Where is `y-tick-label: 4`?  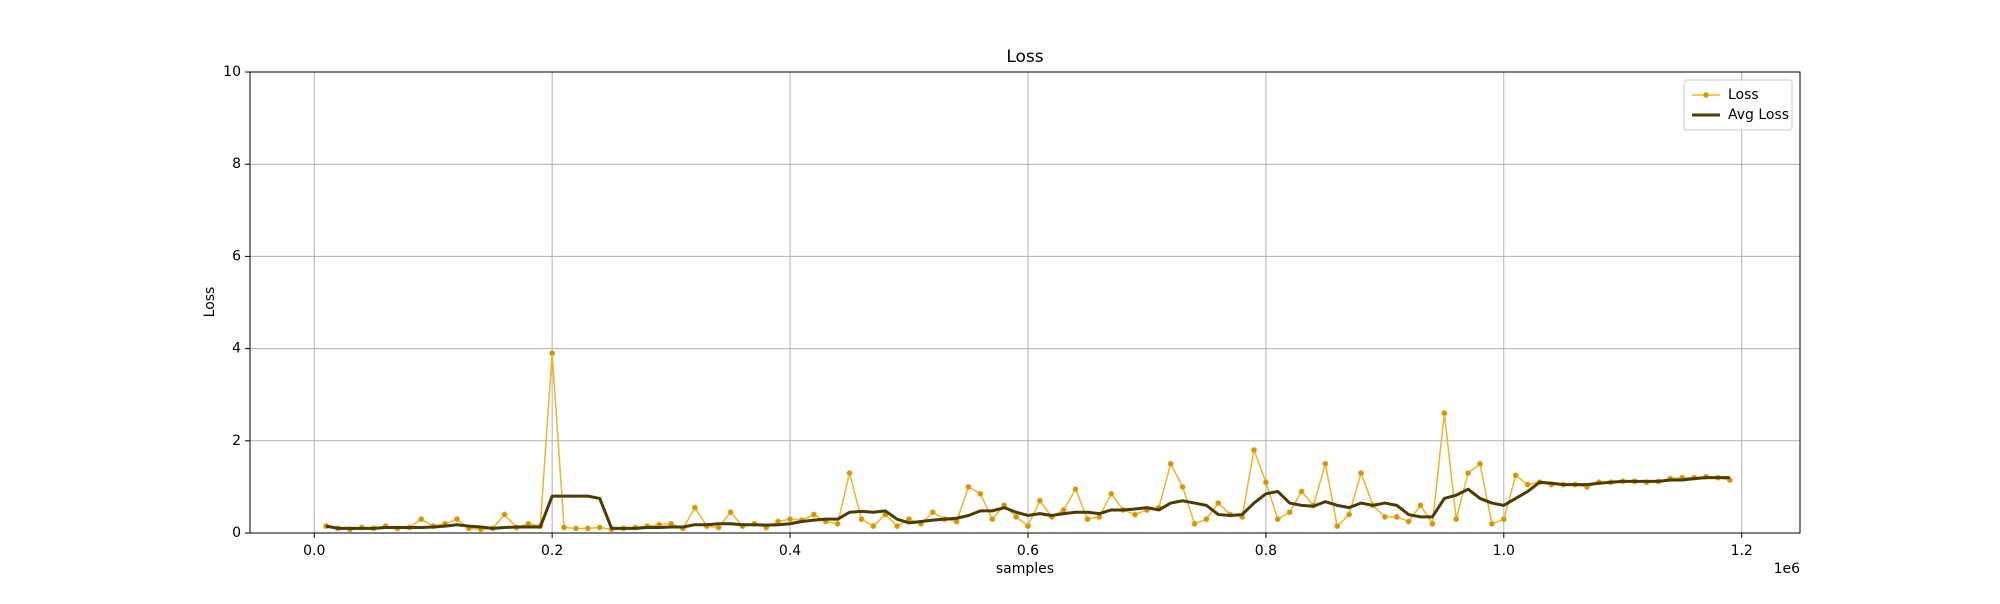
y-tick-label: 4 is located at coordinates (236, 349).